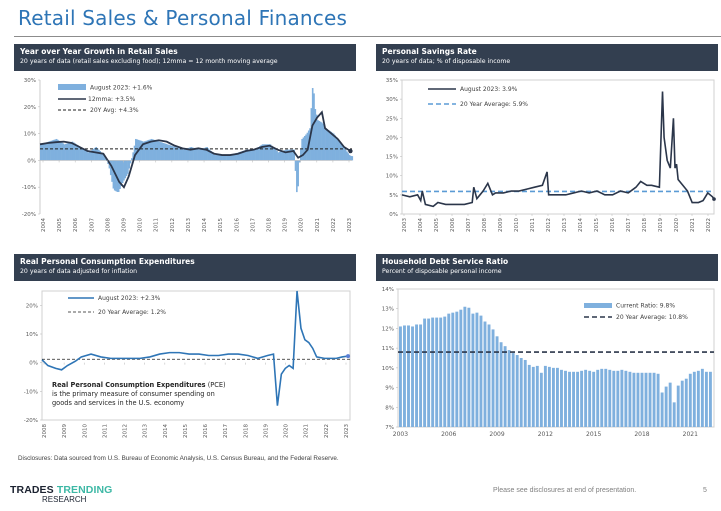  I want to click on pce-annotation-bold: Real Personal Consumption Expenditures, so click(129, 385).